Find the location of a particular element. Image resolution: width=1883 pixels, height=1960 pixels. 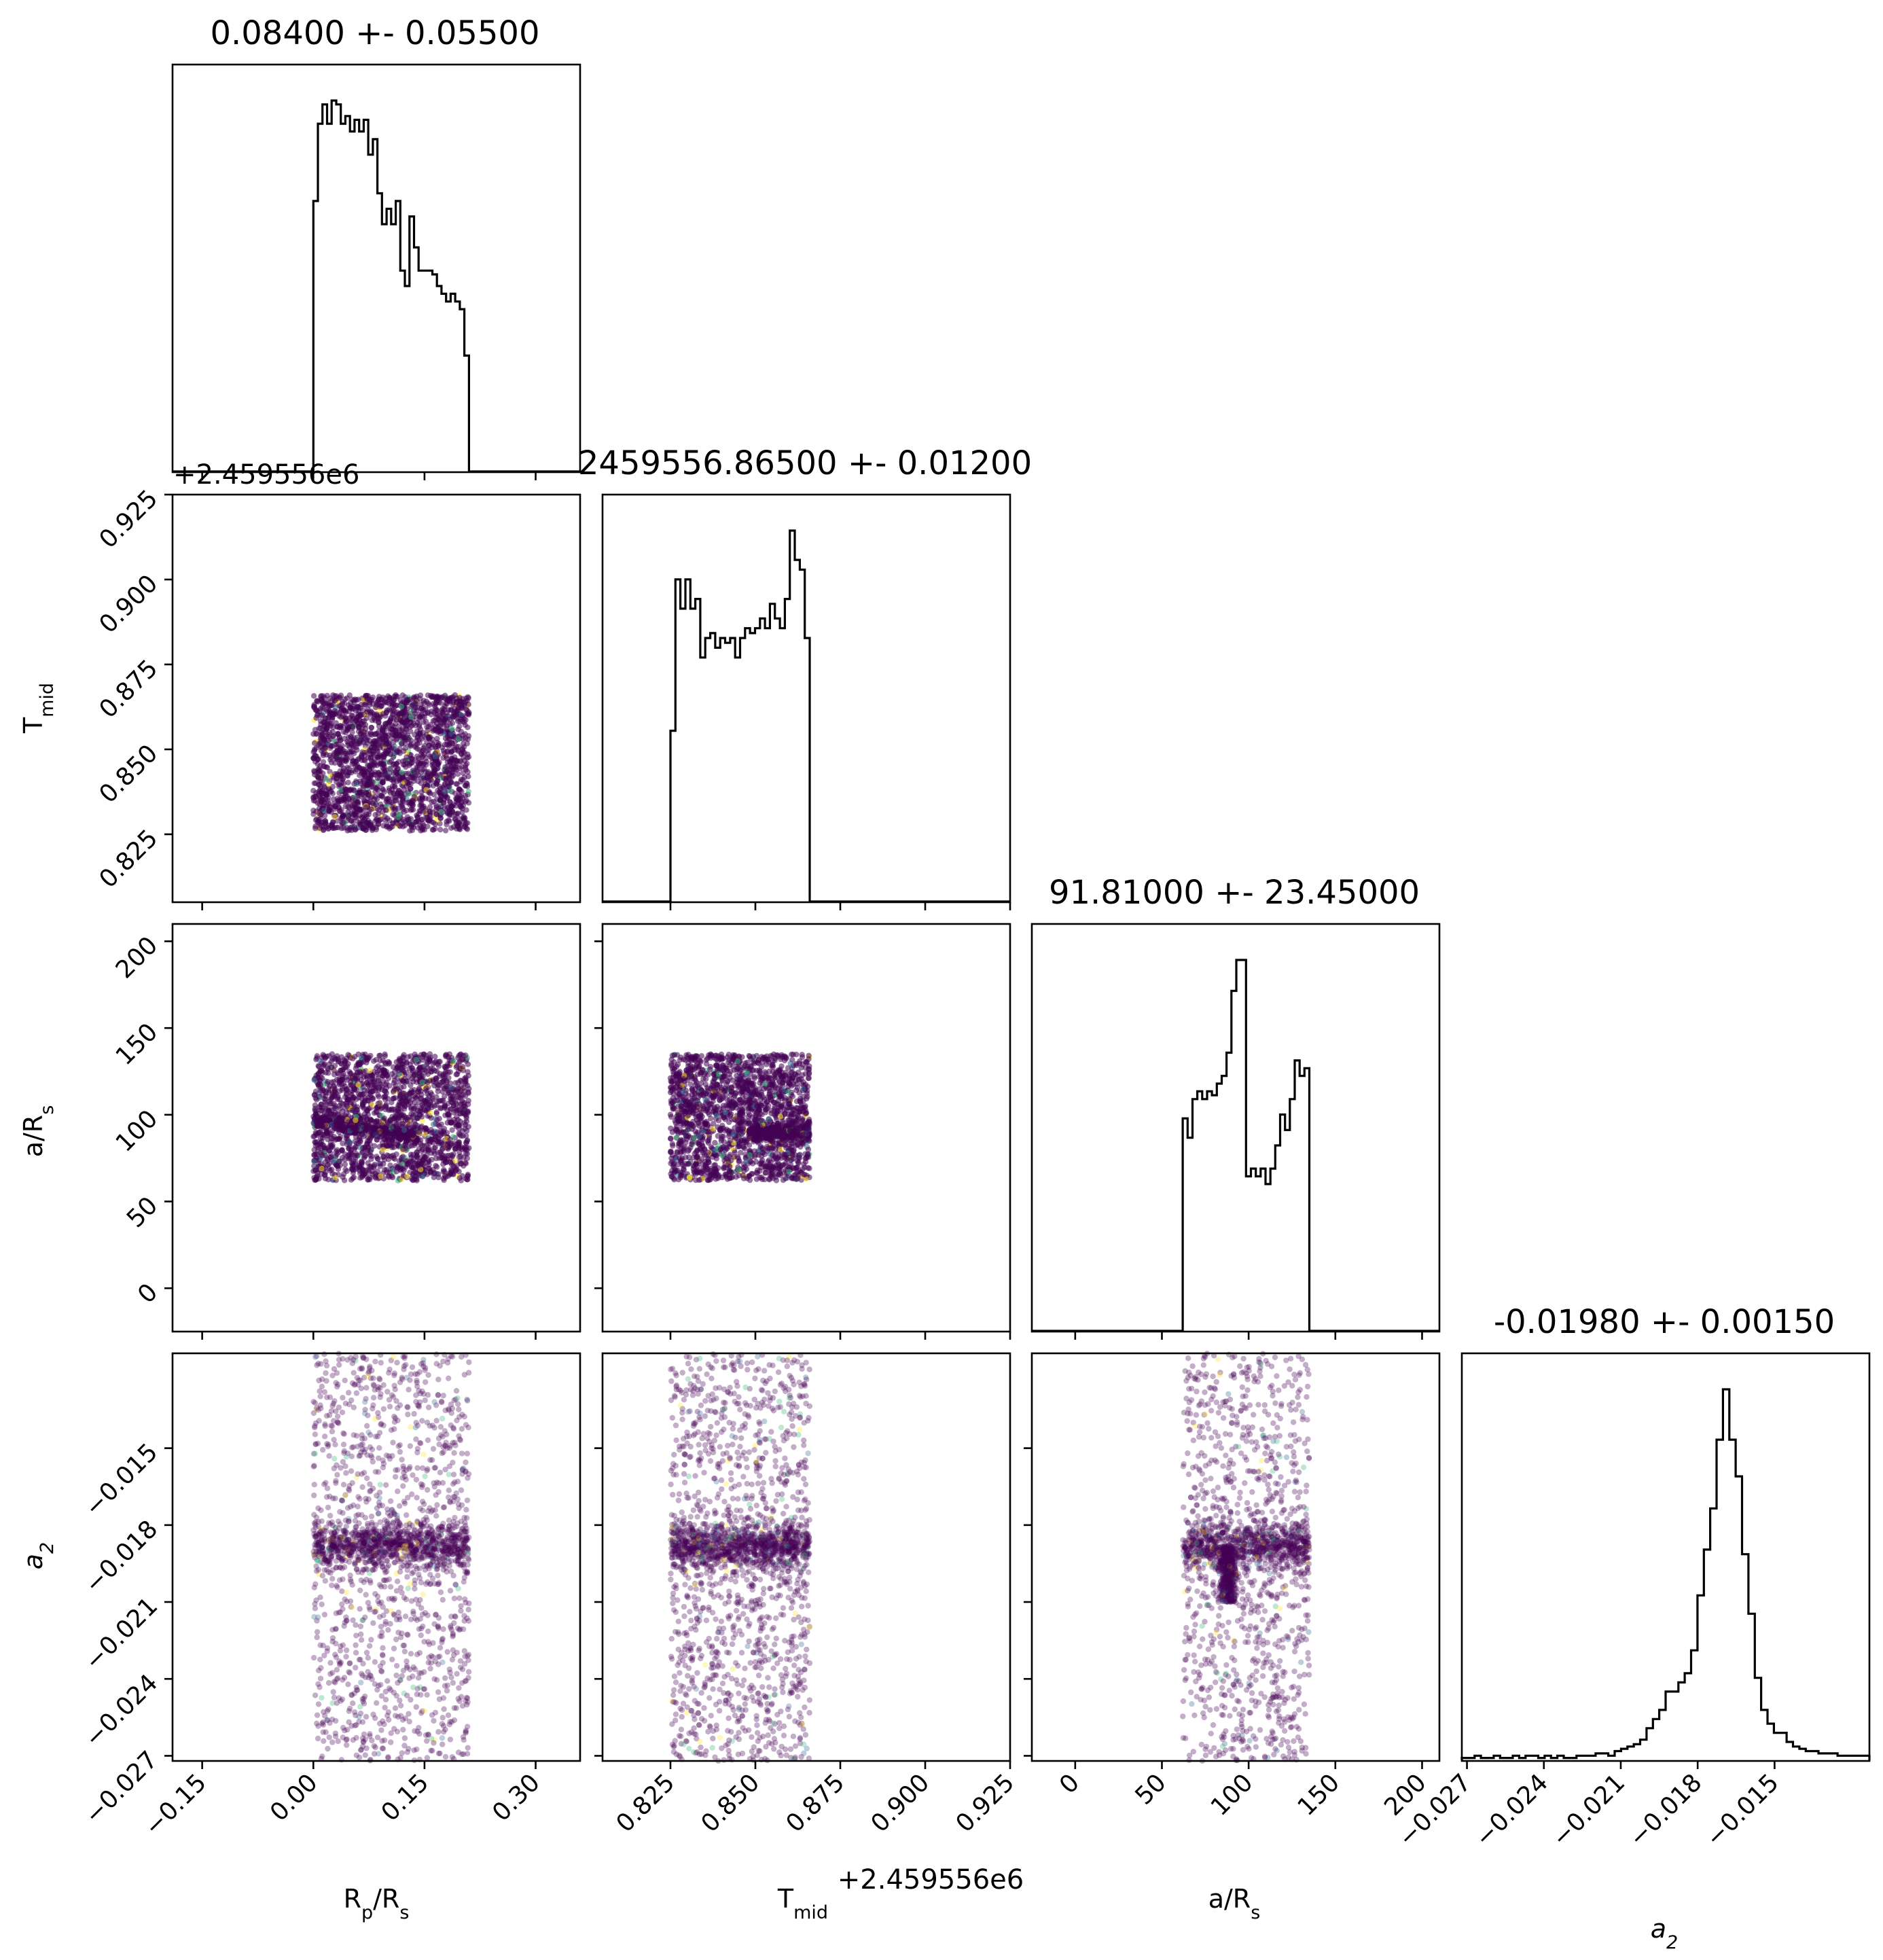

histogram-rp-rs is located at coordinates (377, 286).